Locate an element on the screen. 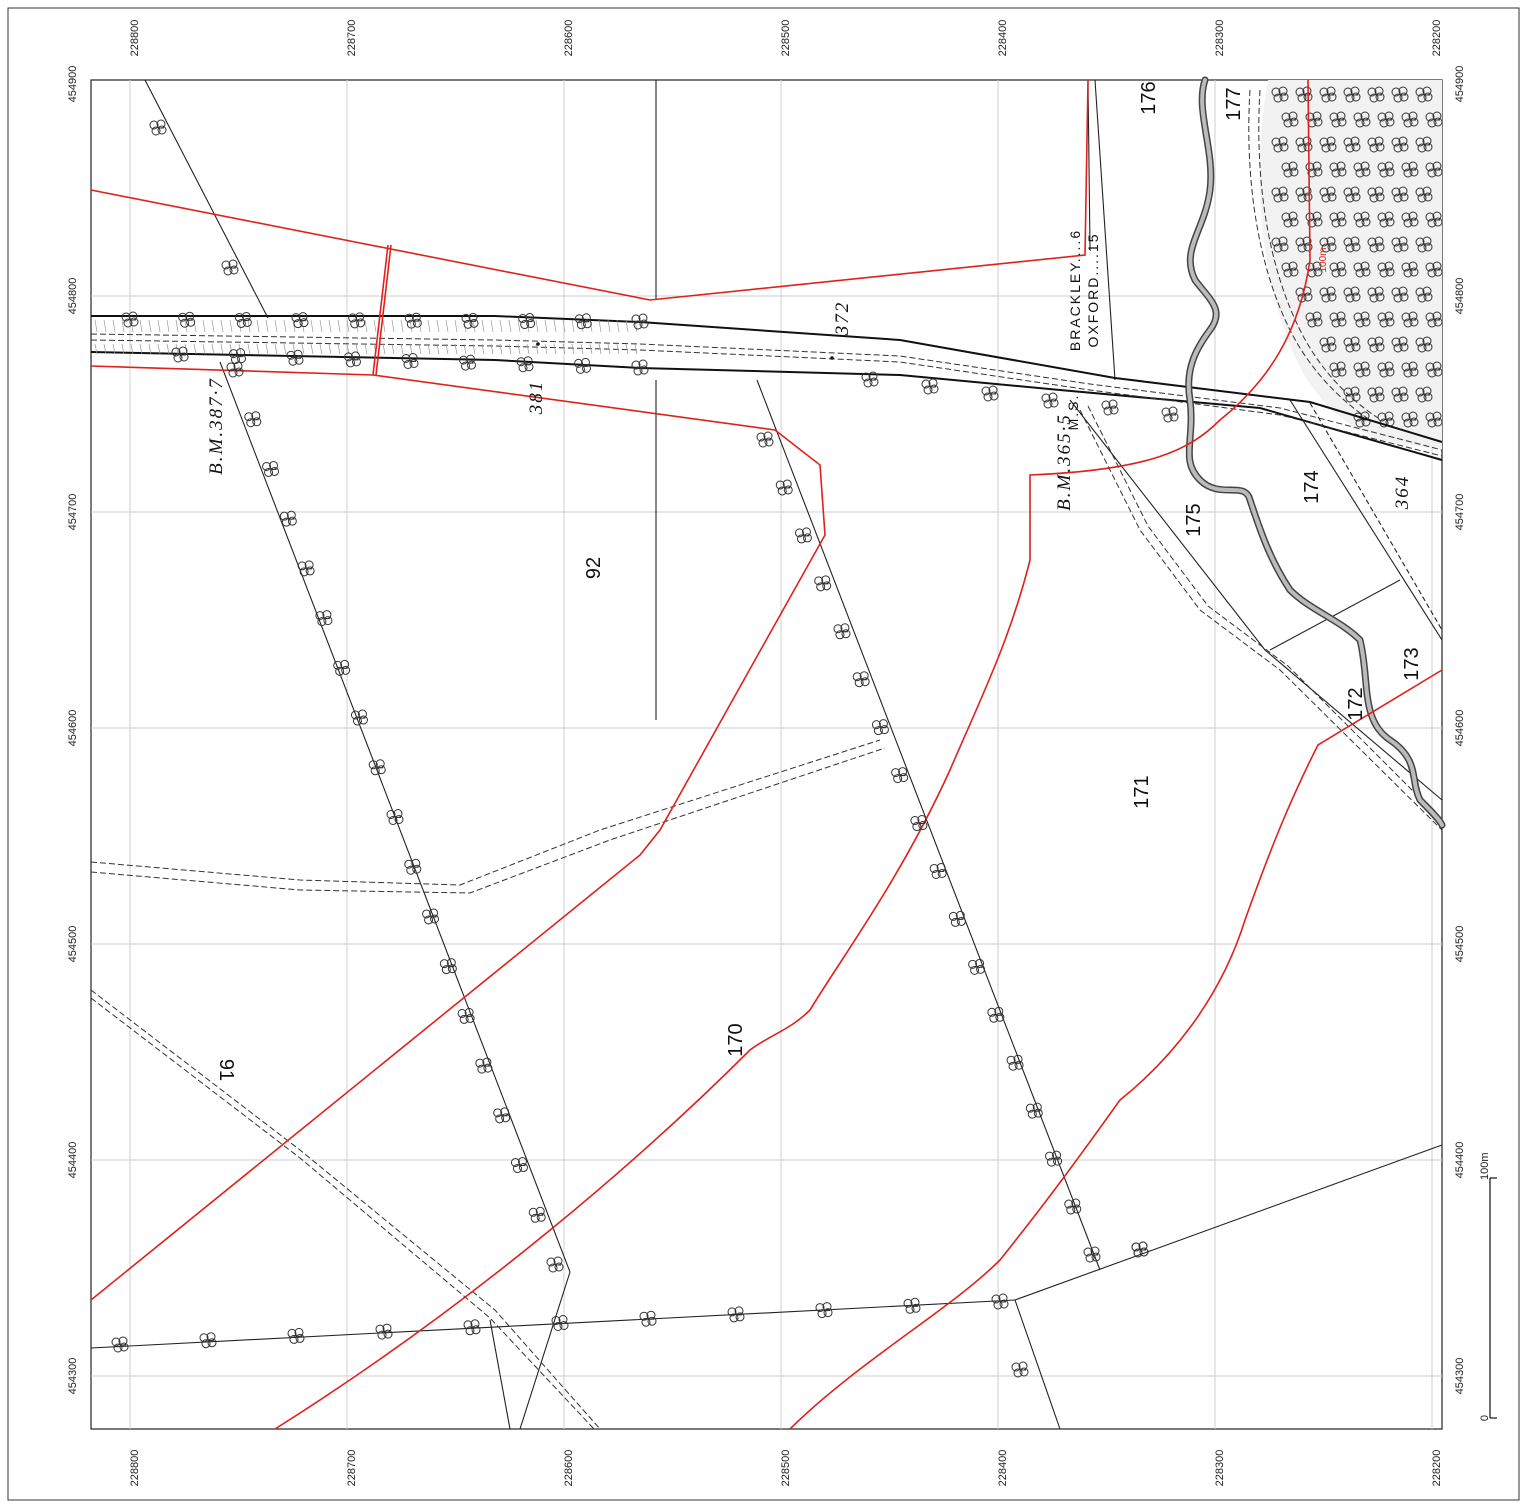 Image resolution: width=1527 pixels, height=1511 pixels. milestone-ms: M.S. is located at coordinates (1073, 412).